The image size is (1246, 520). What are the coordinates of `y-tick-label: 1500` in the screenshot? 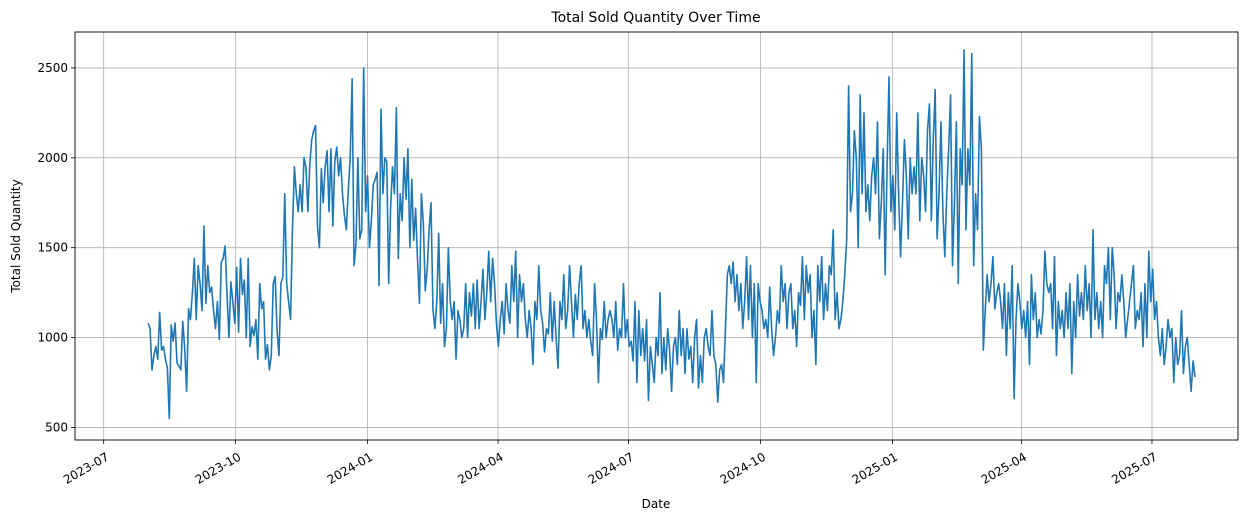 It's located at (52, 248).